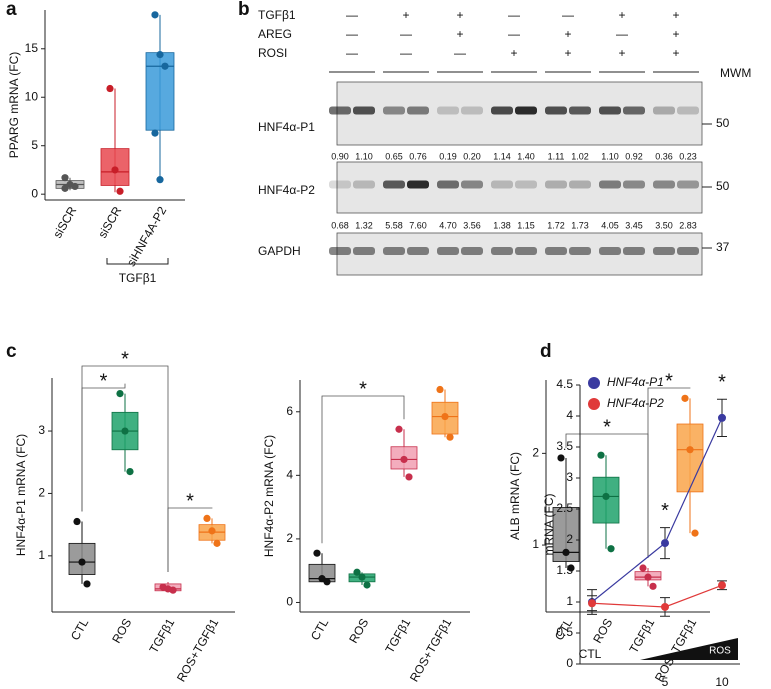 This screenshot has width=771, height=689. Describe the element at coordinates (664, 225) in the screenshot. I see `band-quant: 3.50` at that location.